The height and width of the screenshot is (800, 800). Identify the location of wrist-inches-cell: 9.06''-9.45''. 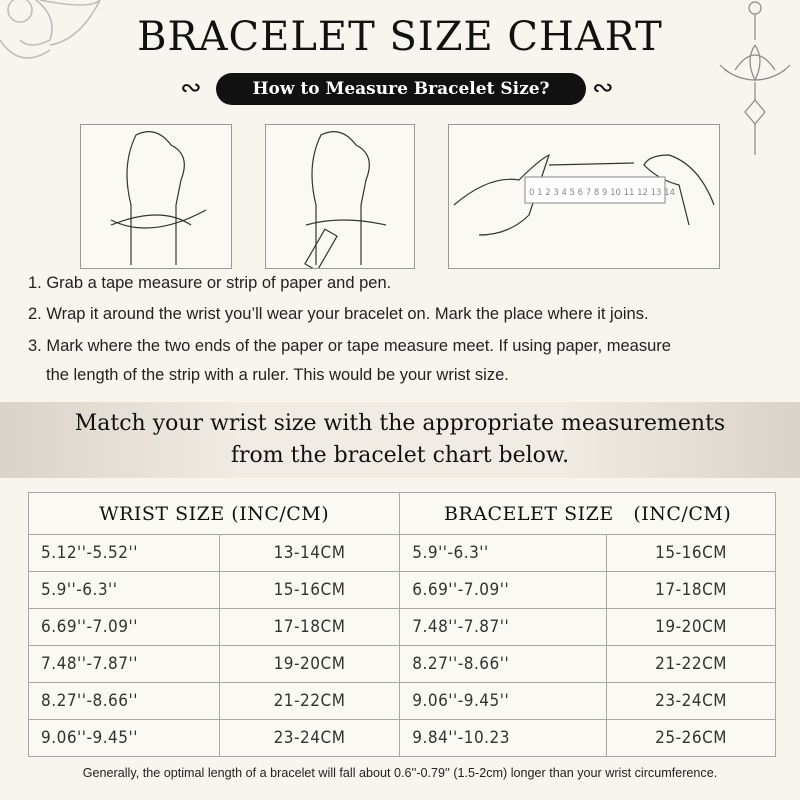
(124, 738).